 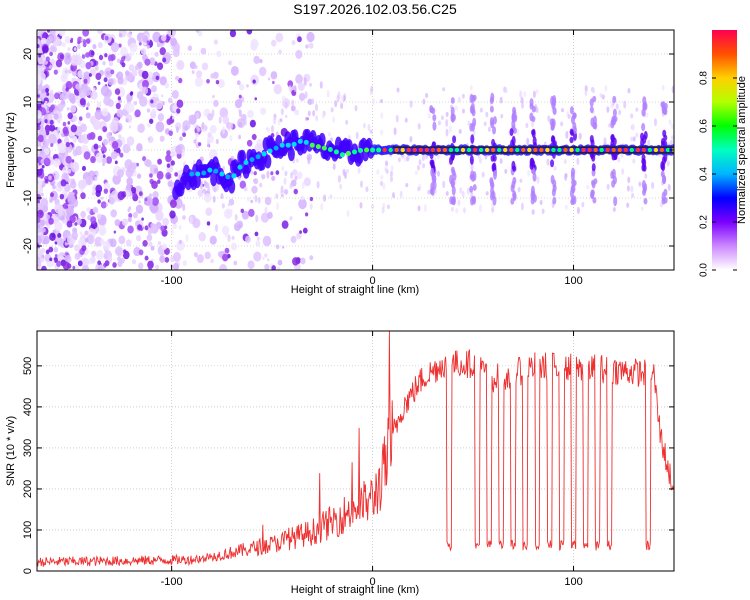 What do you see at coordinates (704, 126) in the screenshot?
I see `colorbar-tick-label: 0.6` at bounding box center [704, 126].